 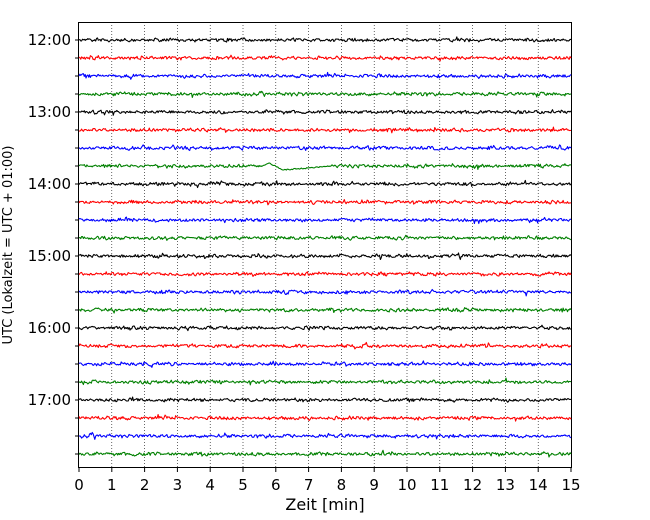 What do you see at coordinates (325, 75) in the screenshot?
I see `trace-12:30` at bounding box center [325, 75].